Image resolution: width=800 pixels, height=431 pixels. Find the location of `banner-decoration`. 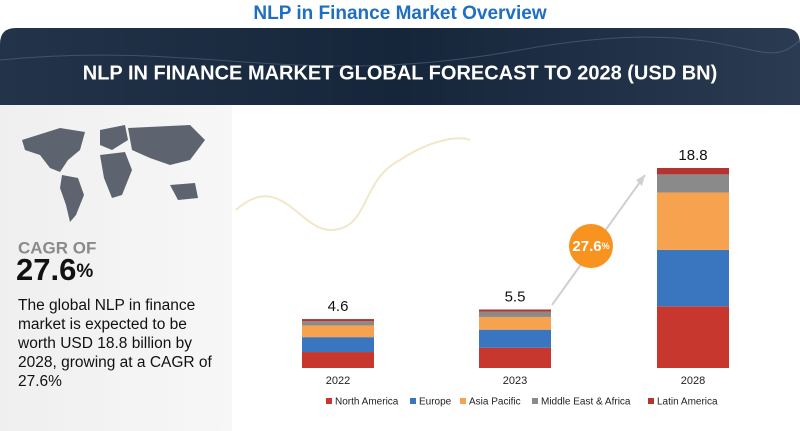

banner-decoration is located at coordinates (400, 51).